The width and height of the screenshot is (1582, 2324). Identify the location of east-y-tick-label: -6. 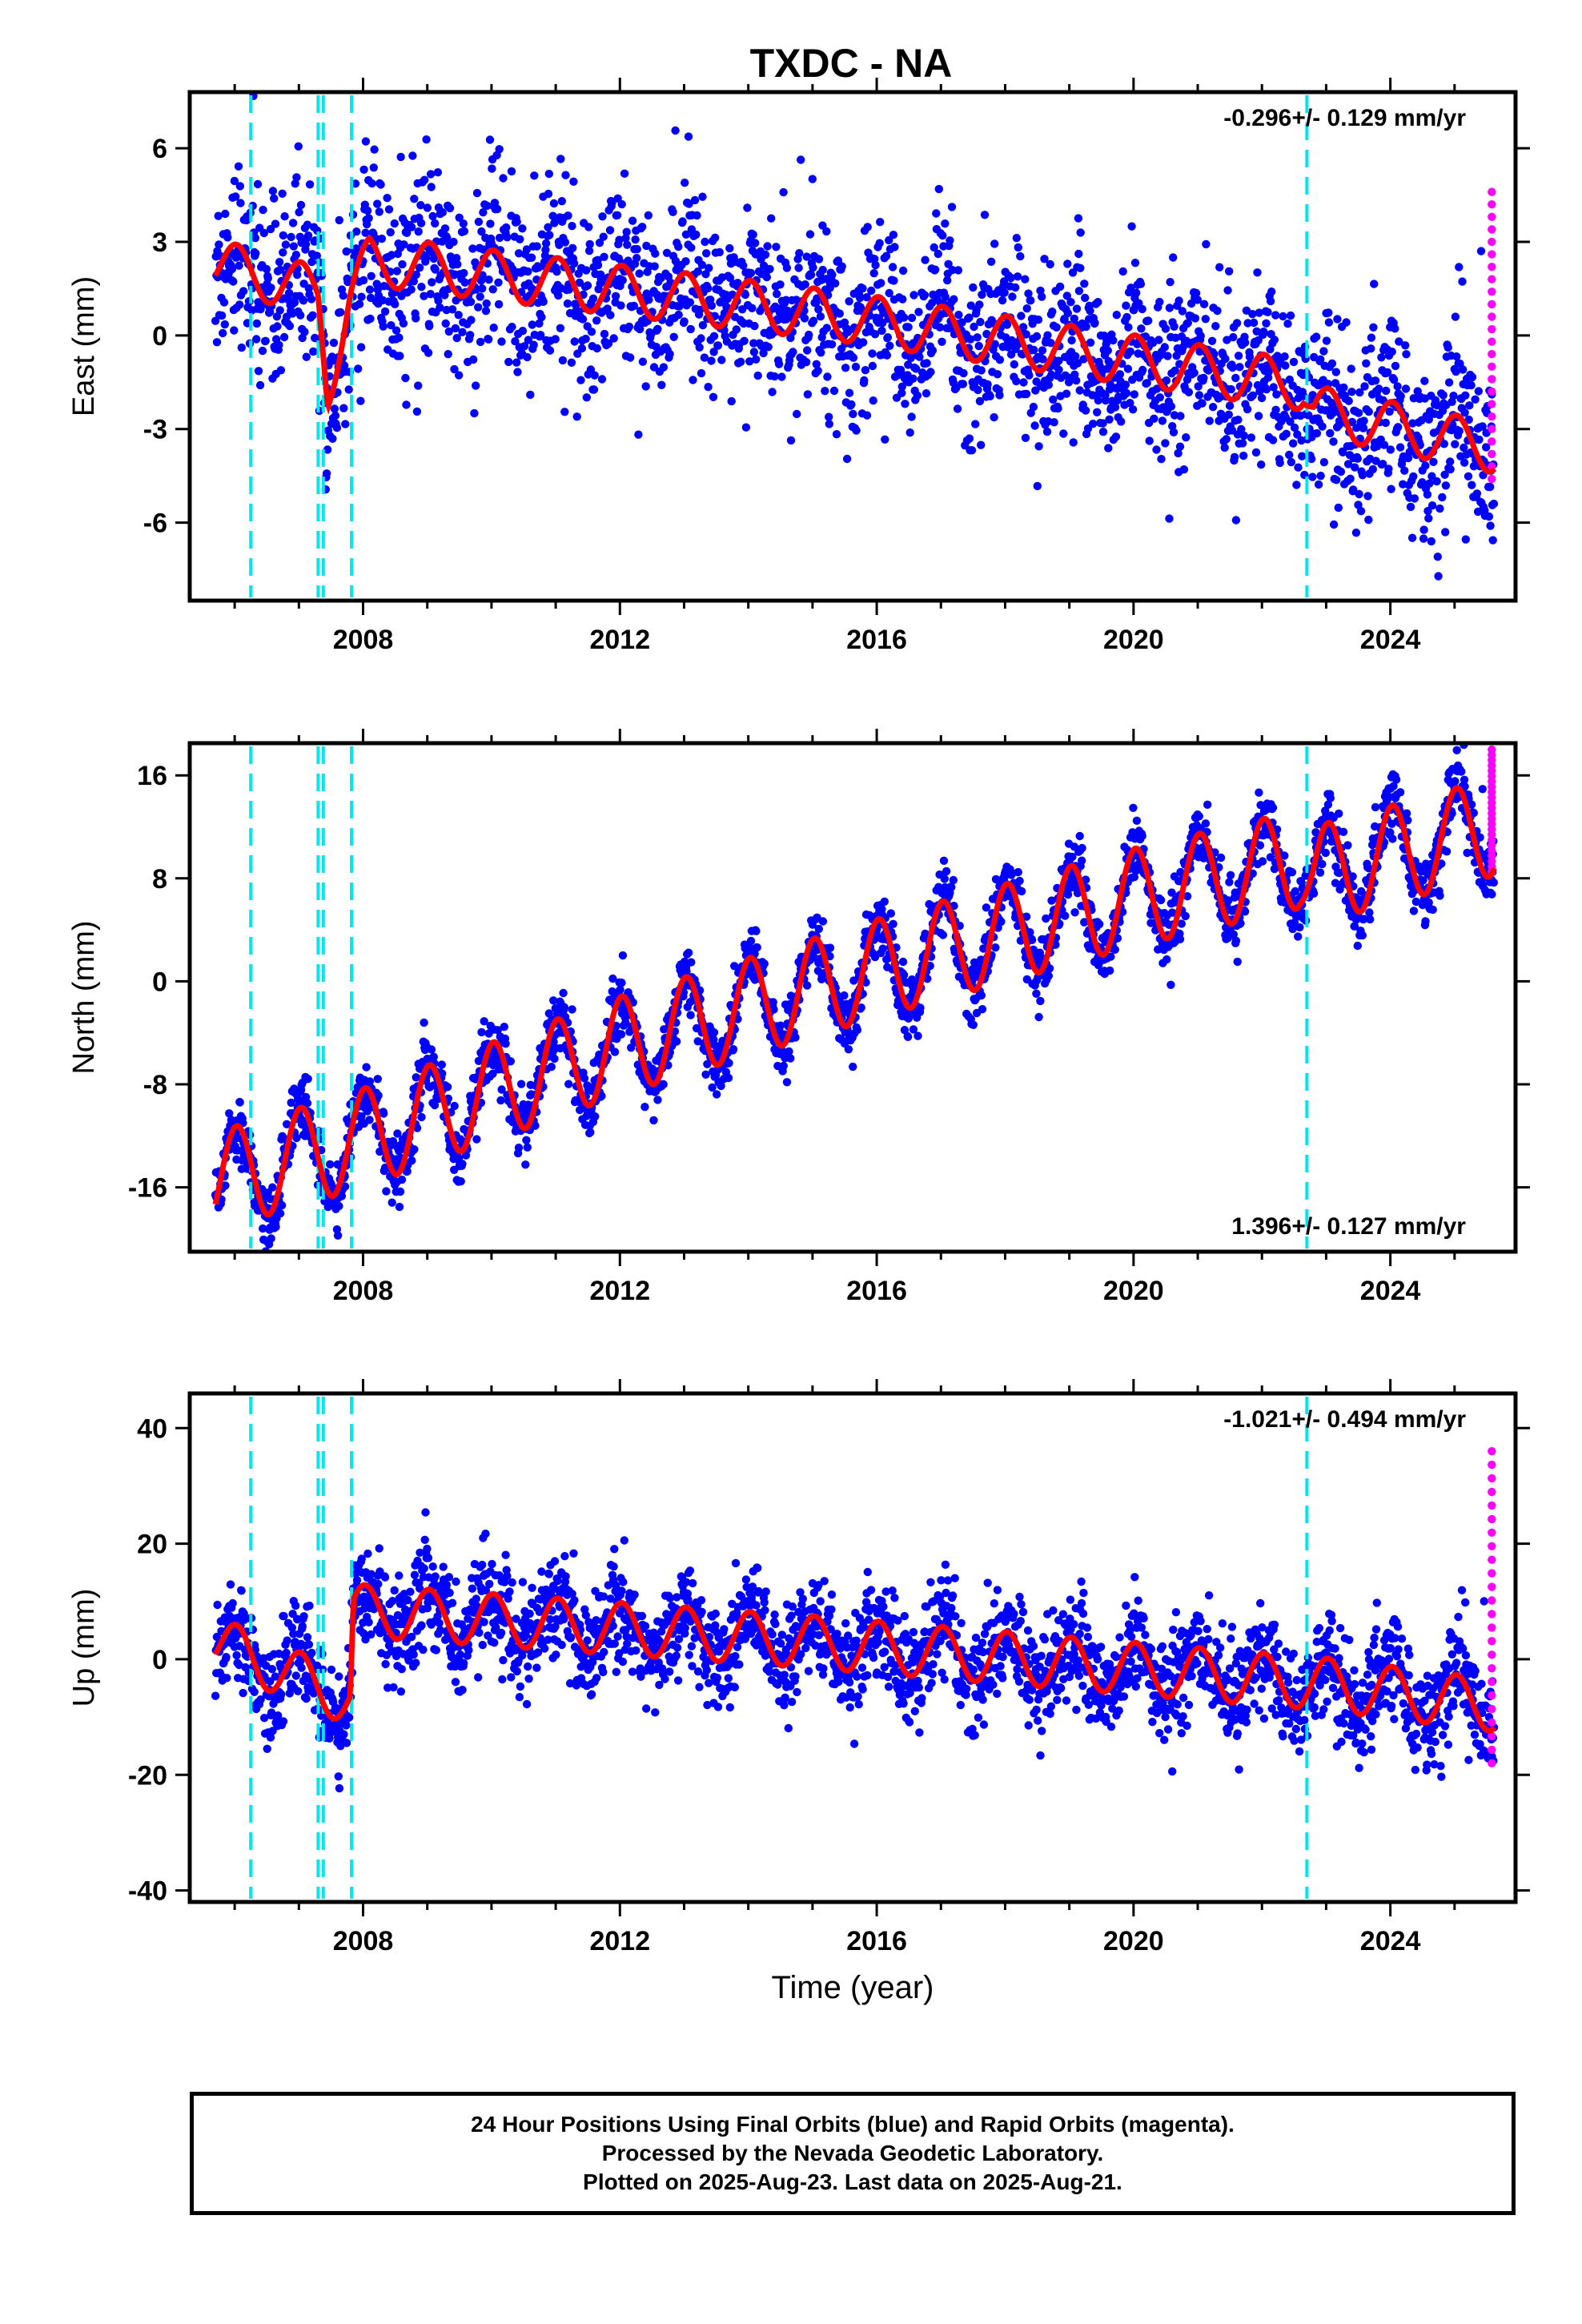
(155, 524).